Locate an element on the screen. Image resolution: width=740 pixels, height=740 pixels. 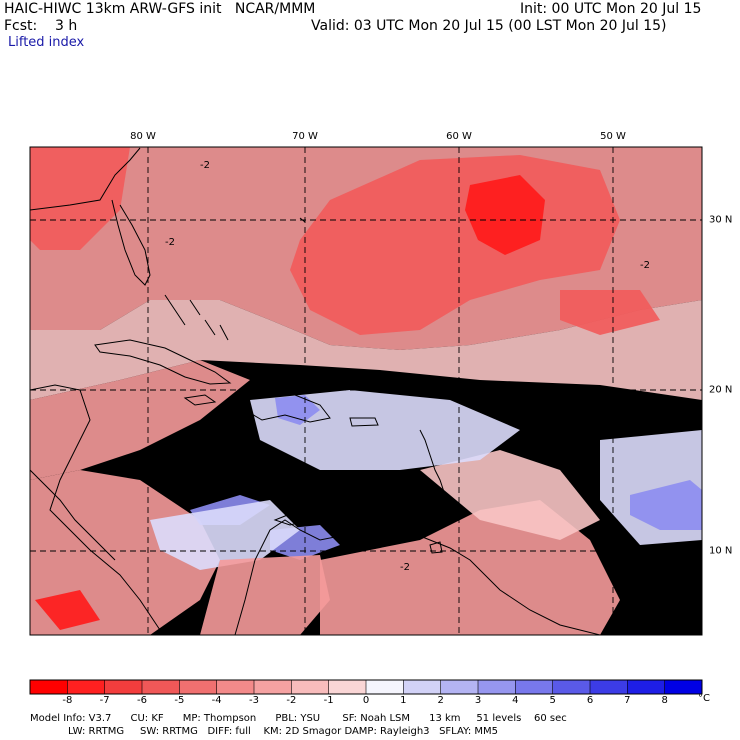
model-title: HAIC-HIWC 13km ARW-GFS init NCAR/MMM is located at coordinates (160, 9).